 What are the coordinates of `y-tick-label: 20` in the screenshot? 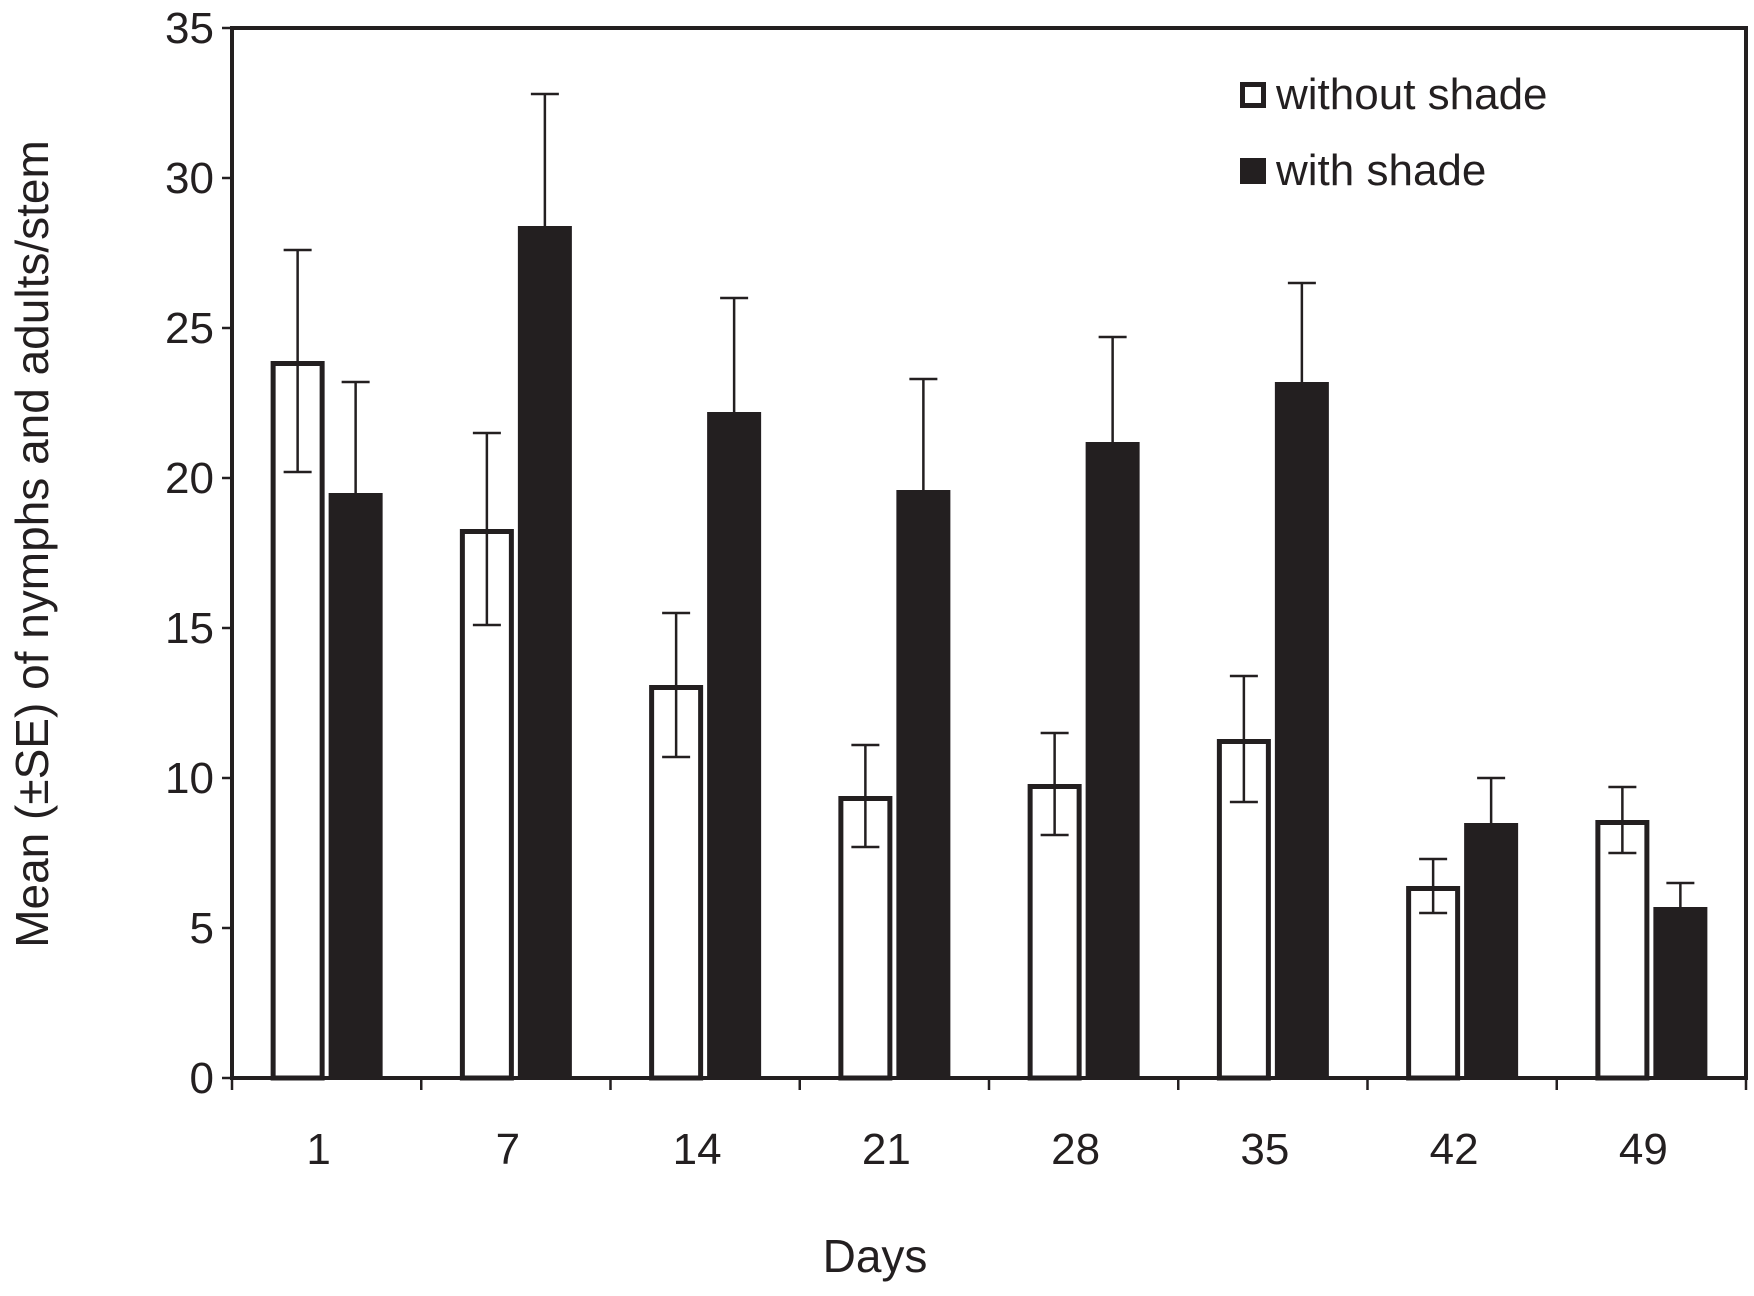 It's located at (189, 478).